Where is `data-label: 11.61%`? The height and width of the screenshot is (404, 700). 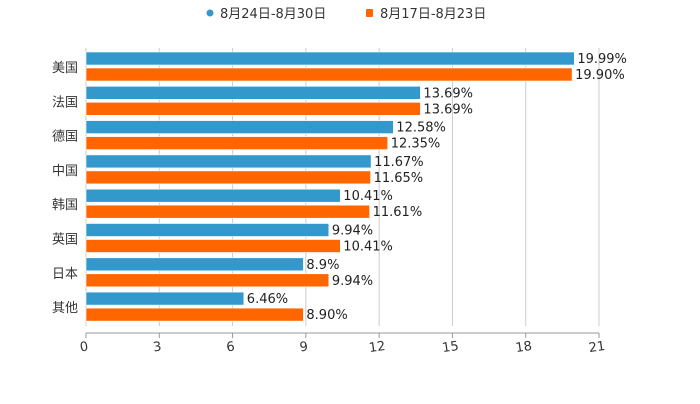 data-label: 11.61% is located at coordinates (398, 212).